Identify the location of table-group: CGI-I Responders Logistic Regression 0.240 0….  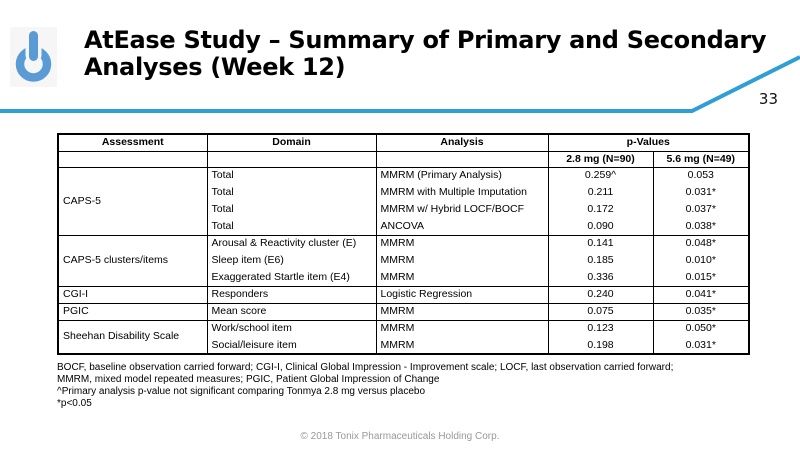
(403, 294).